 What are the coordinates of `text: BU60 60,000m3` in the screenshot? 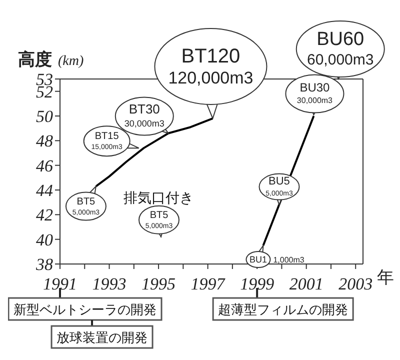 It's located at (340, 49).